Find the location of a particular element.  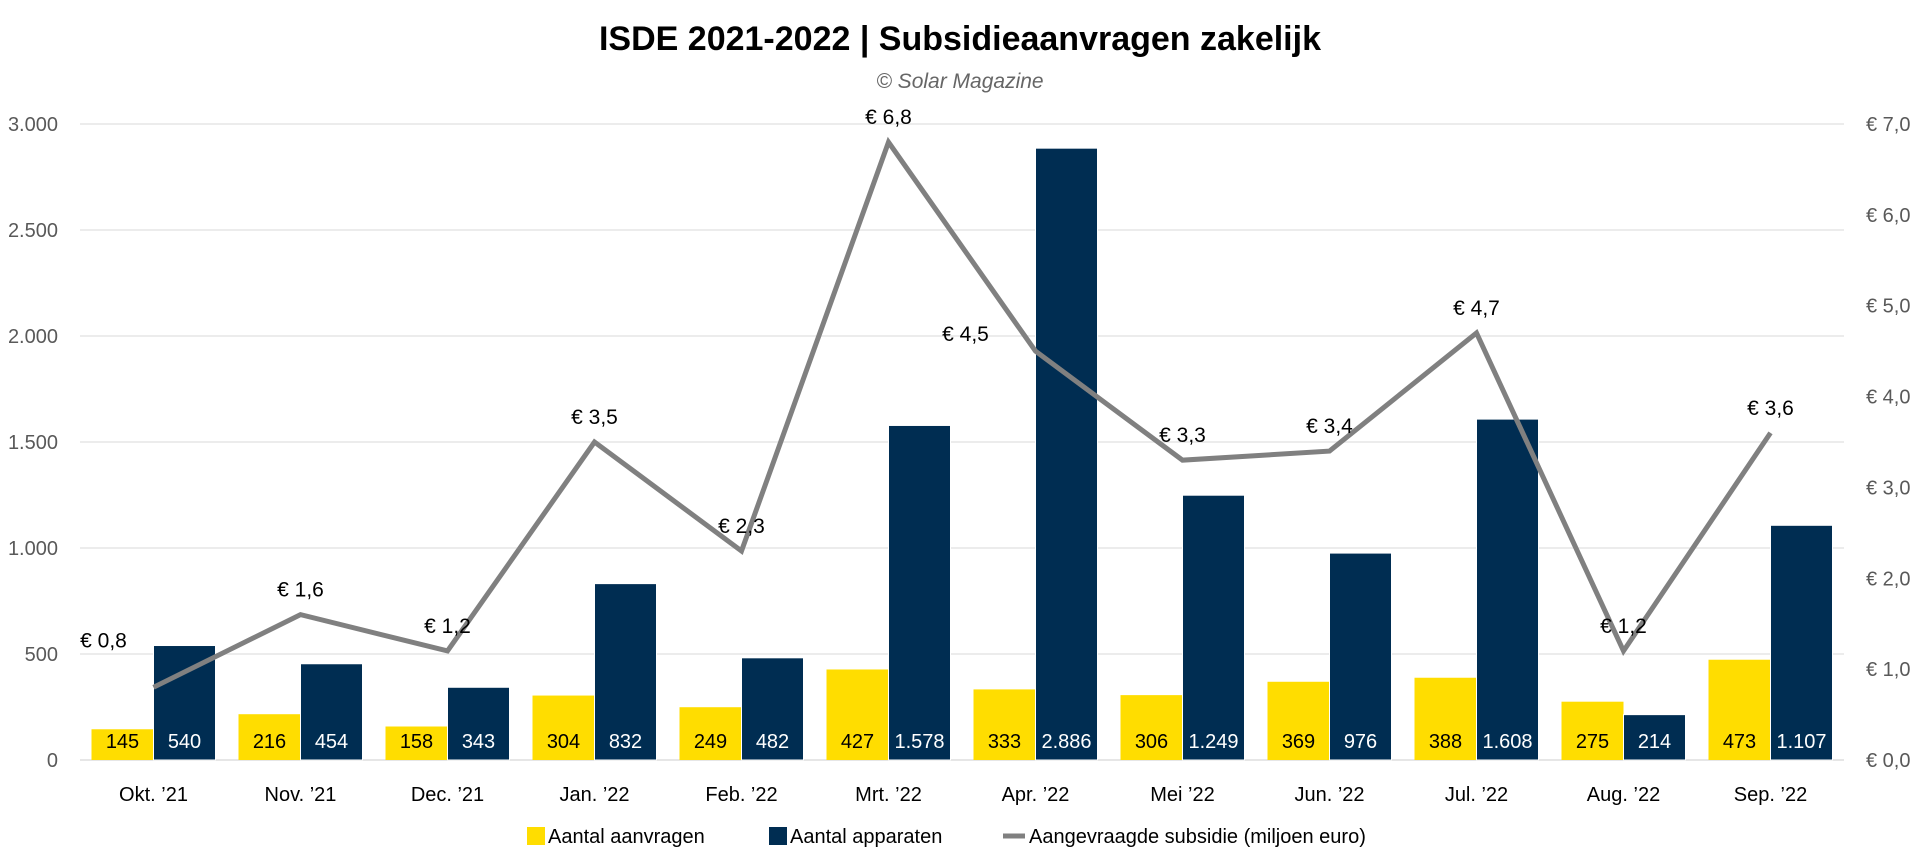

subsidie-label: € 3,4 is located at coordinates (1329, 426).